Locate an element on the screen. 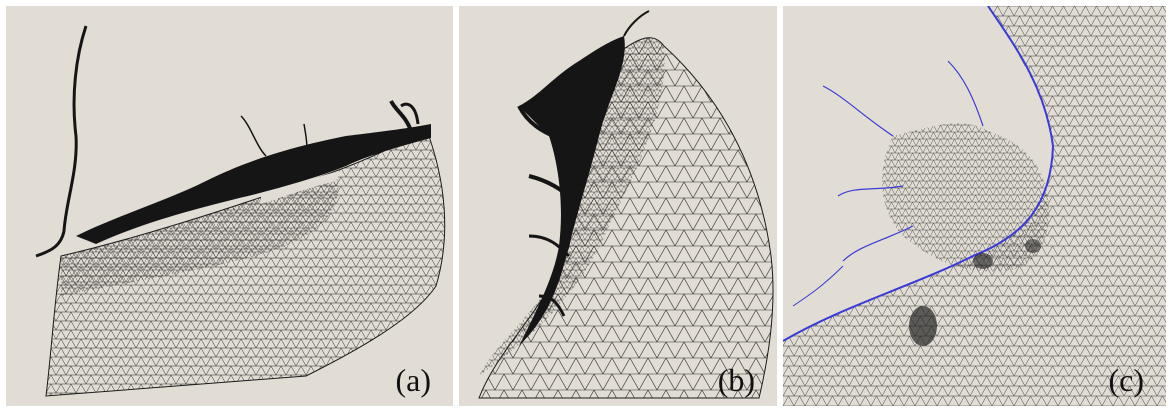 The width and height of the screenshot is (1172, 412). panel-a-label: (a) is located at coordinates (413, 380).